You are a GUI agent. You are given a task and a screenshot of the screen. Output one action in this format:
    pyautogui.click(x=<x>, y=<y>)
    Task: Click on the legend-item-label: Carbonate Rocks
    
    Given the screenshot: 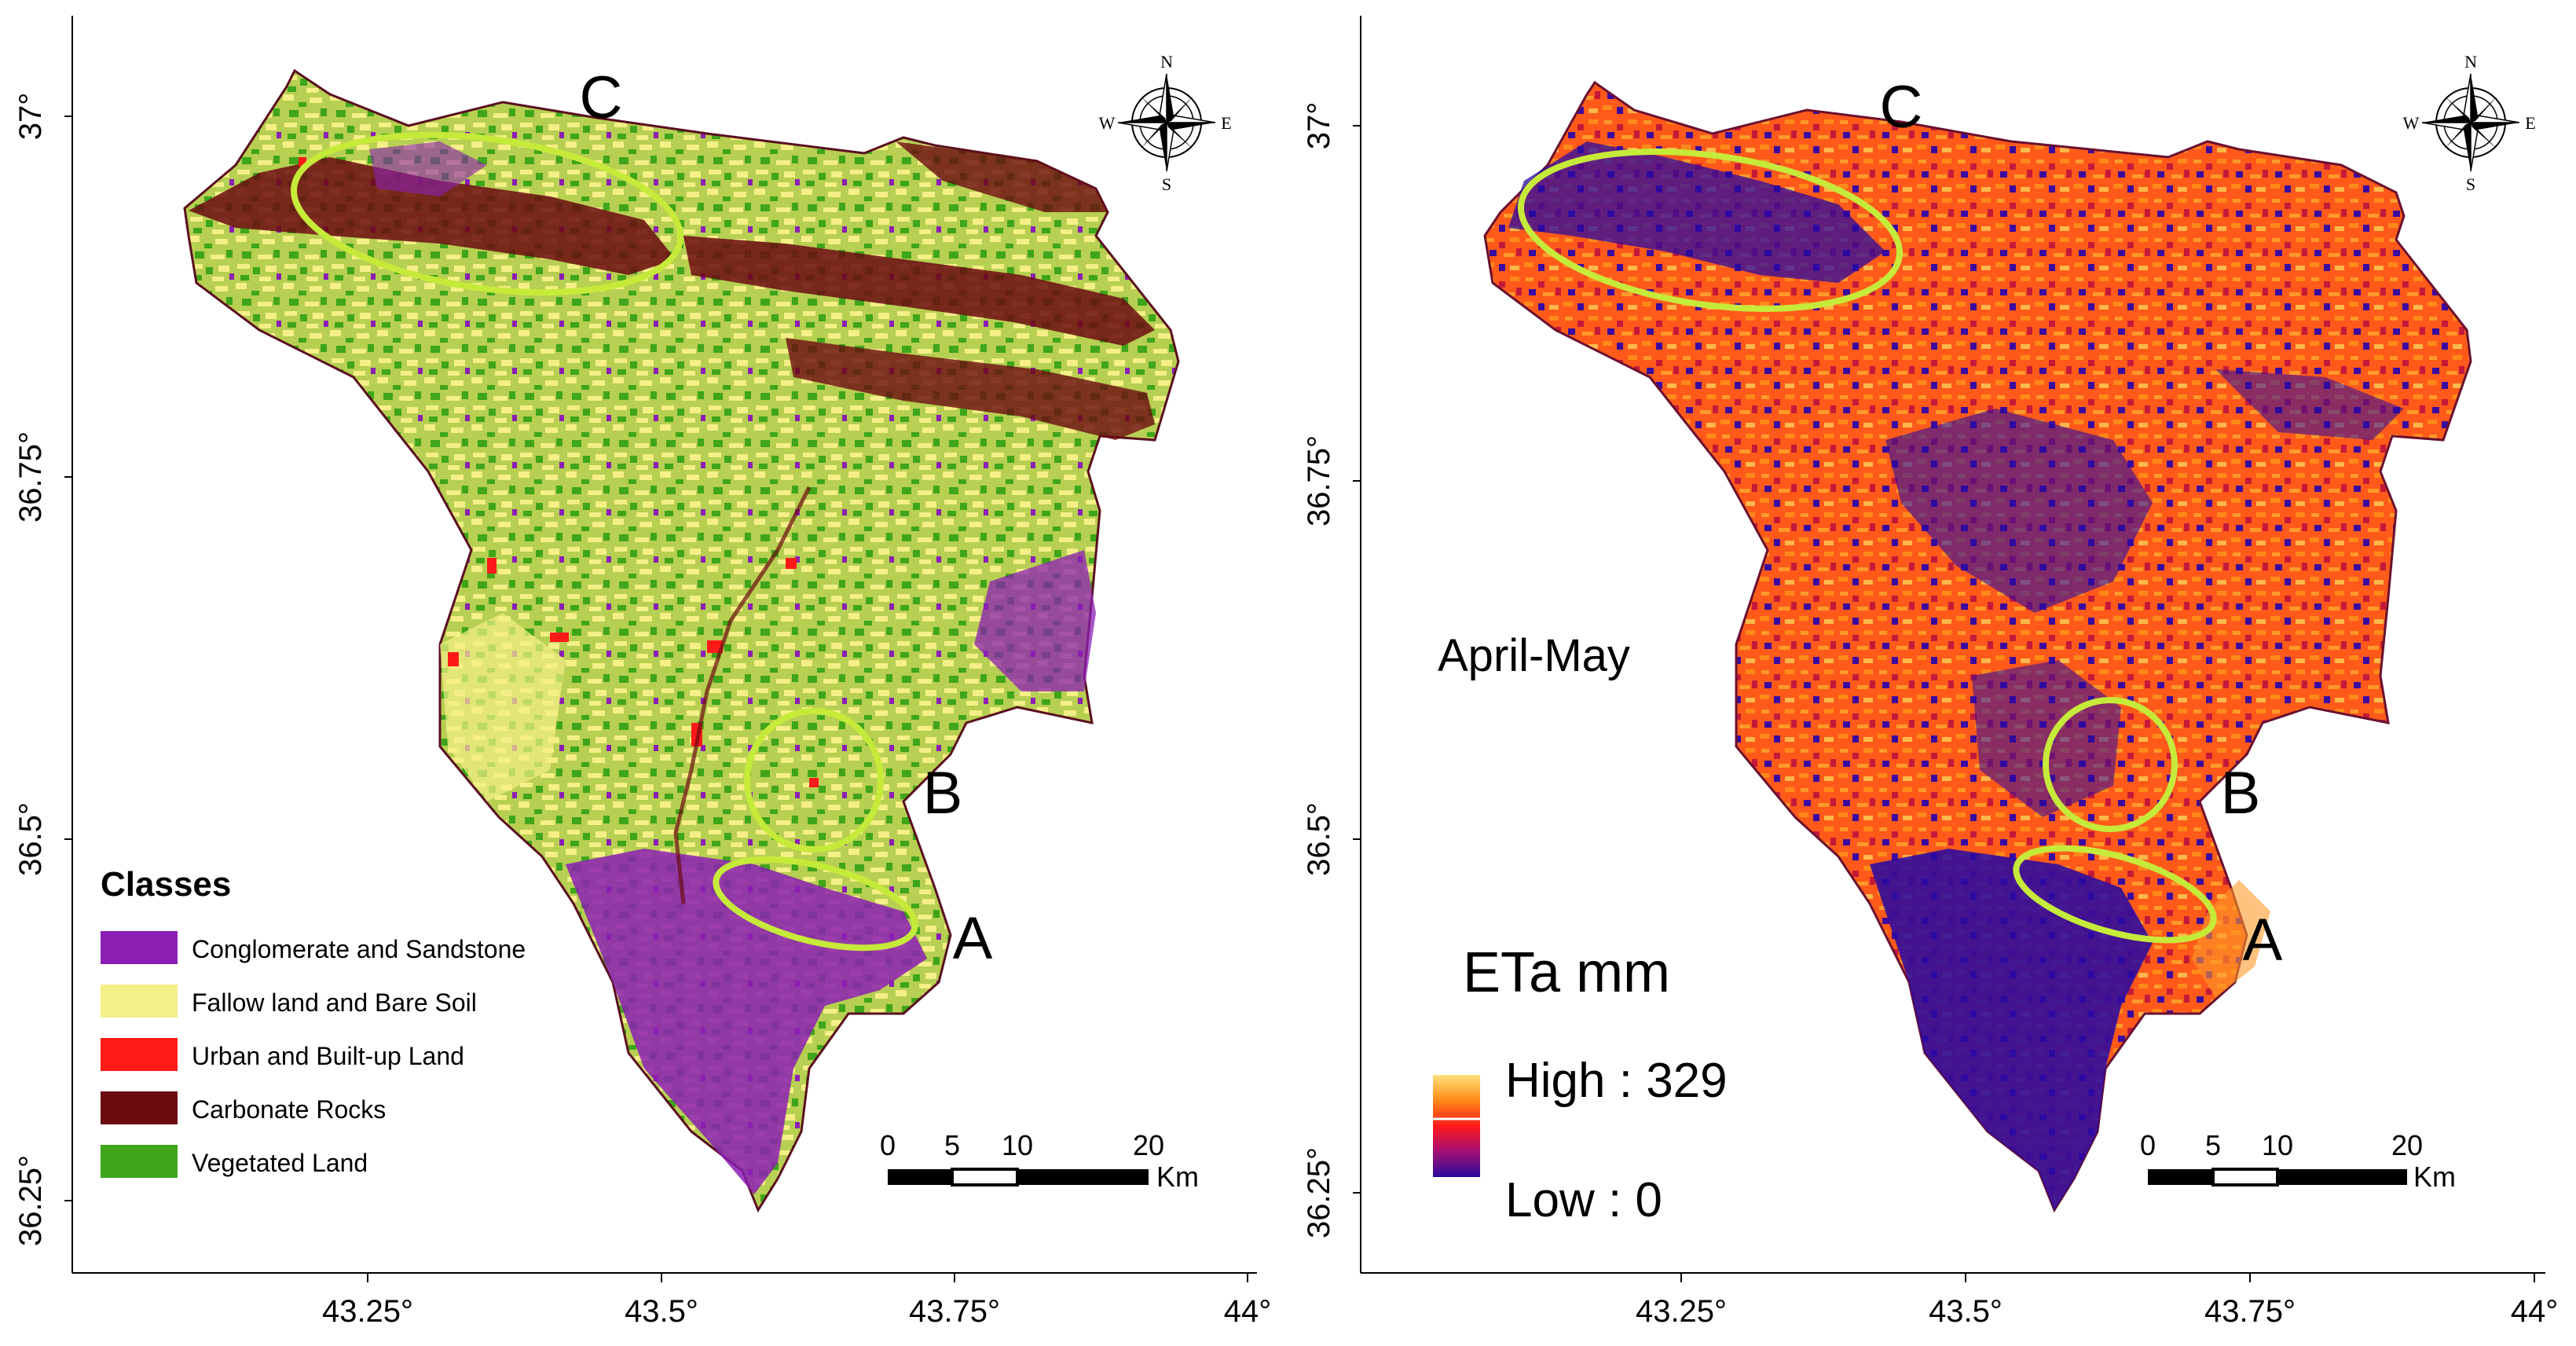 What is the action you would take?
    pyautogui.click(x=289, y=1109)
    